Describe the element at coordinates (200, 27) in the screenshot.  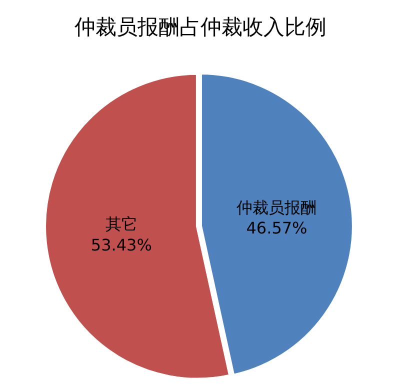
I see `chart-title: 仲裁员报酬占仲裁收入比例` at that location.